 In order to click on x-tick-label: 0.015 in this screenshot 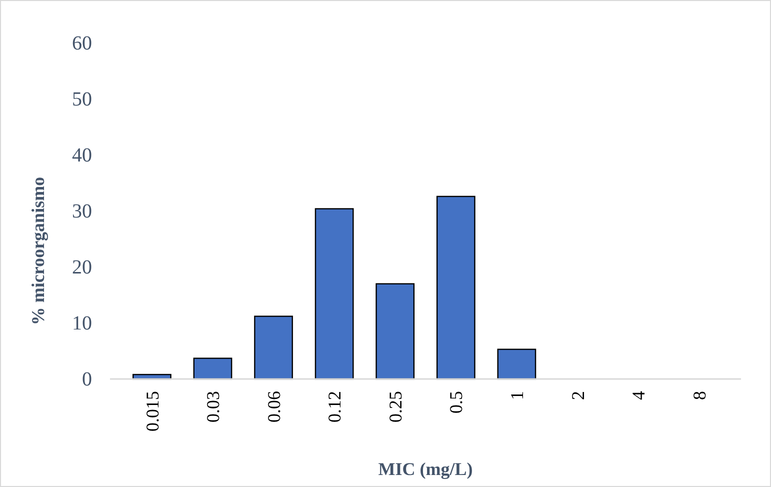, I will do `click(152, 411)`.